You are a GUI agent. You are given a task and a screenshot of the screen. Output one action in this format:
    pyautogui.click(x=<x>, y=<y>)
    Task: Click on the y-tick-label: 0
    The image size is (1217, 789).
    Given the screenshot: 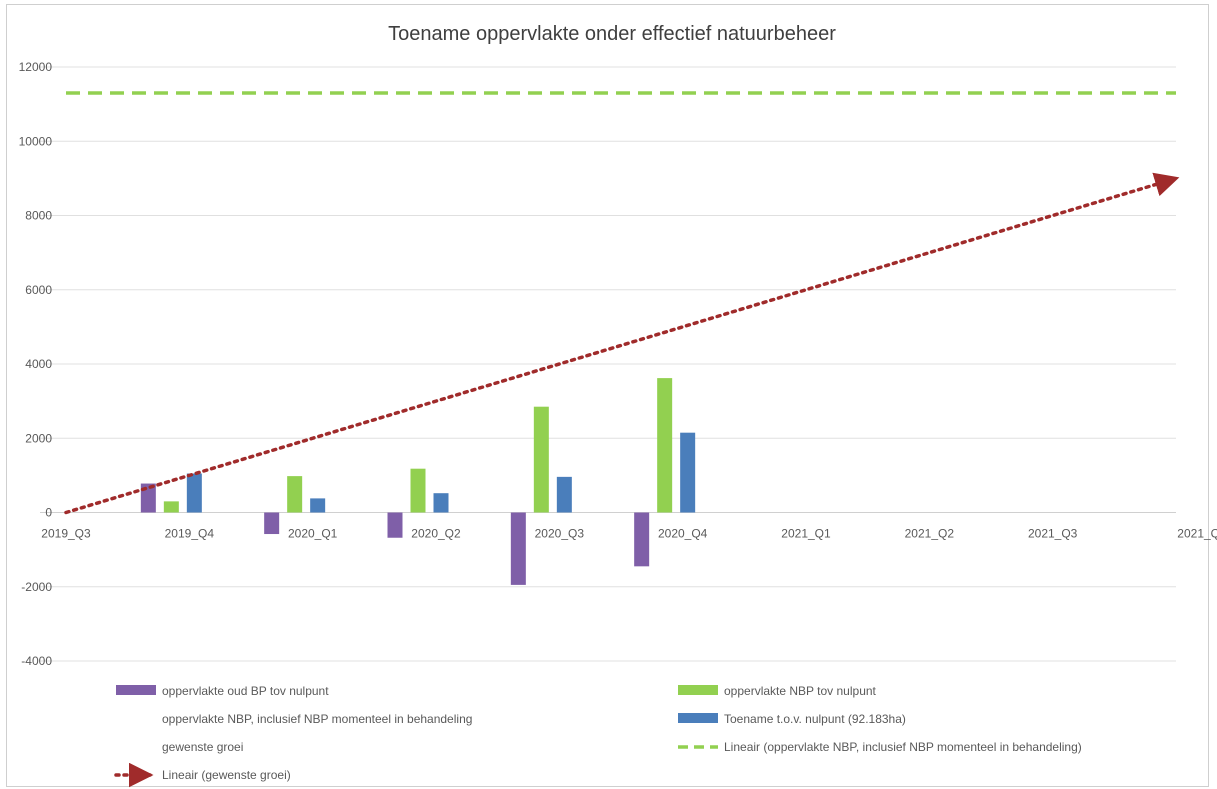 What is the action you would take?
    pyautogui.click(x=48, y=513)
    